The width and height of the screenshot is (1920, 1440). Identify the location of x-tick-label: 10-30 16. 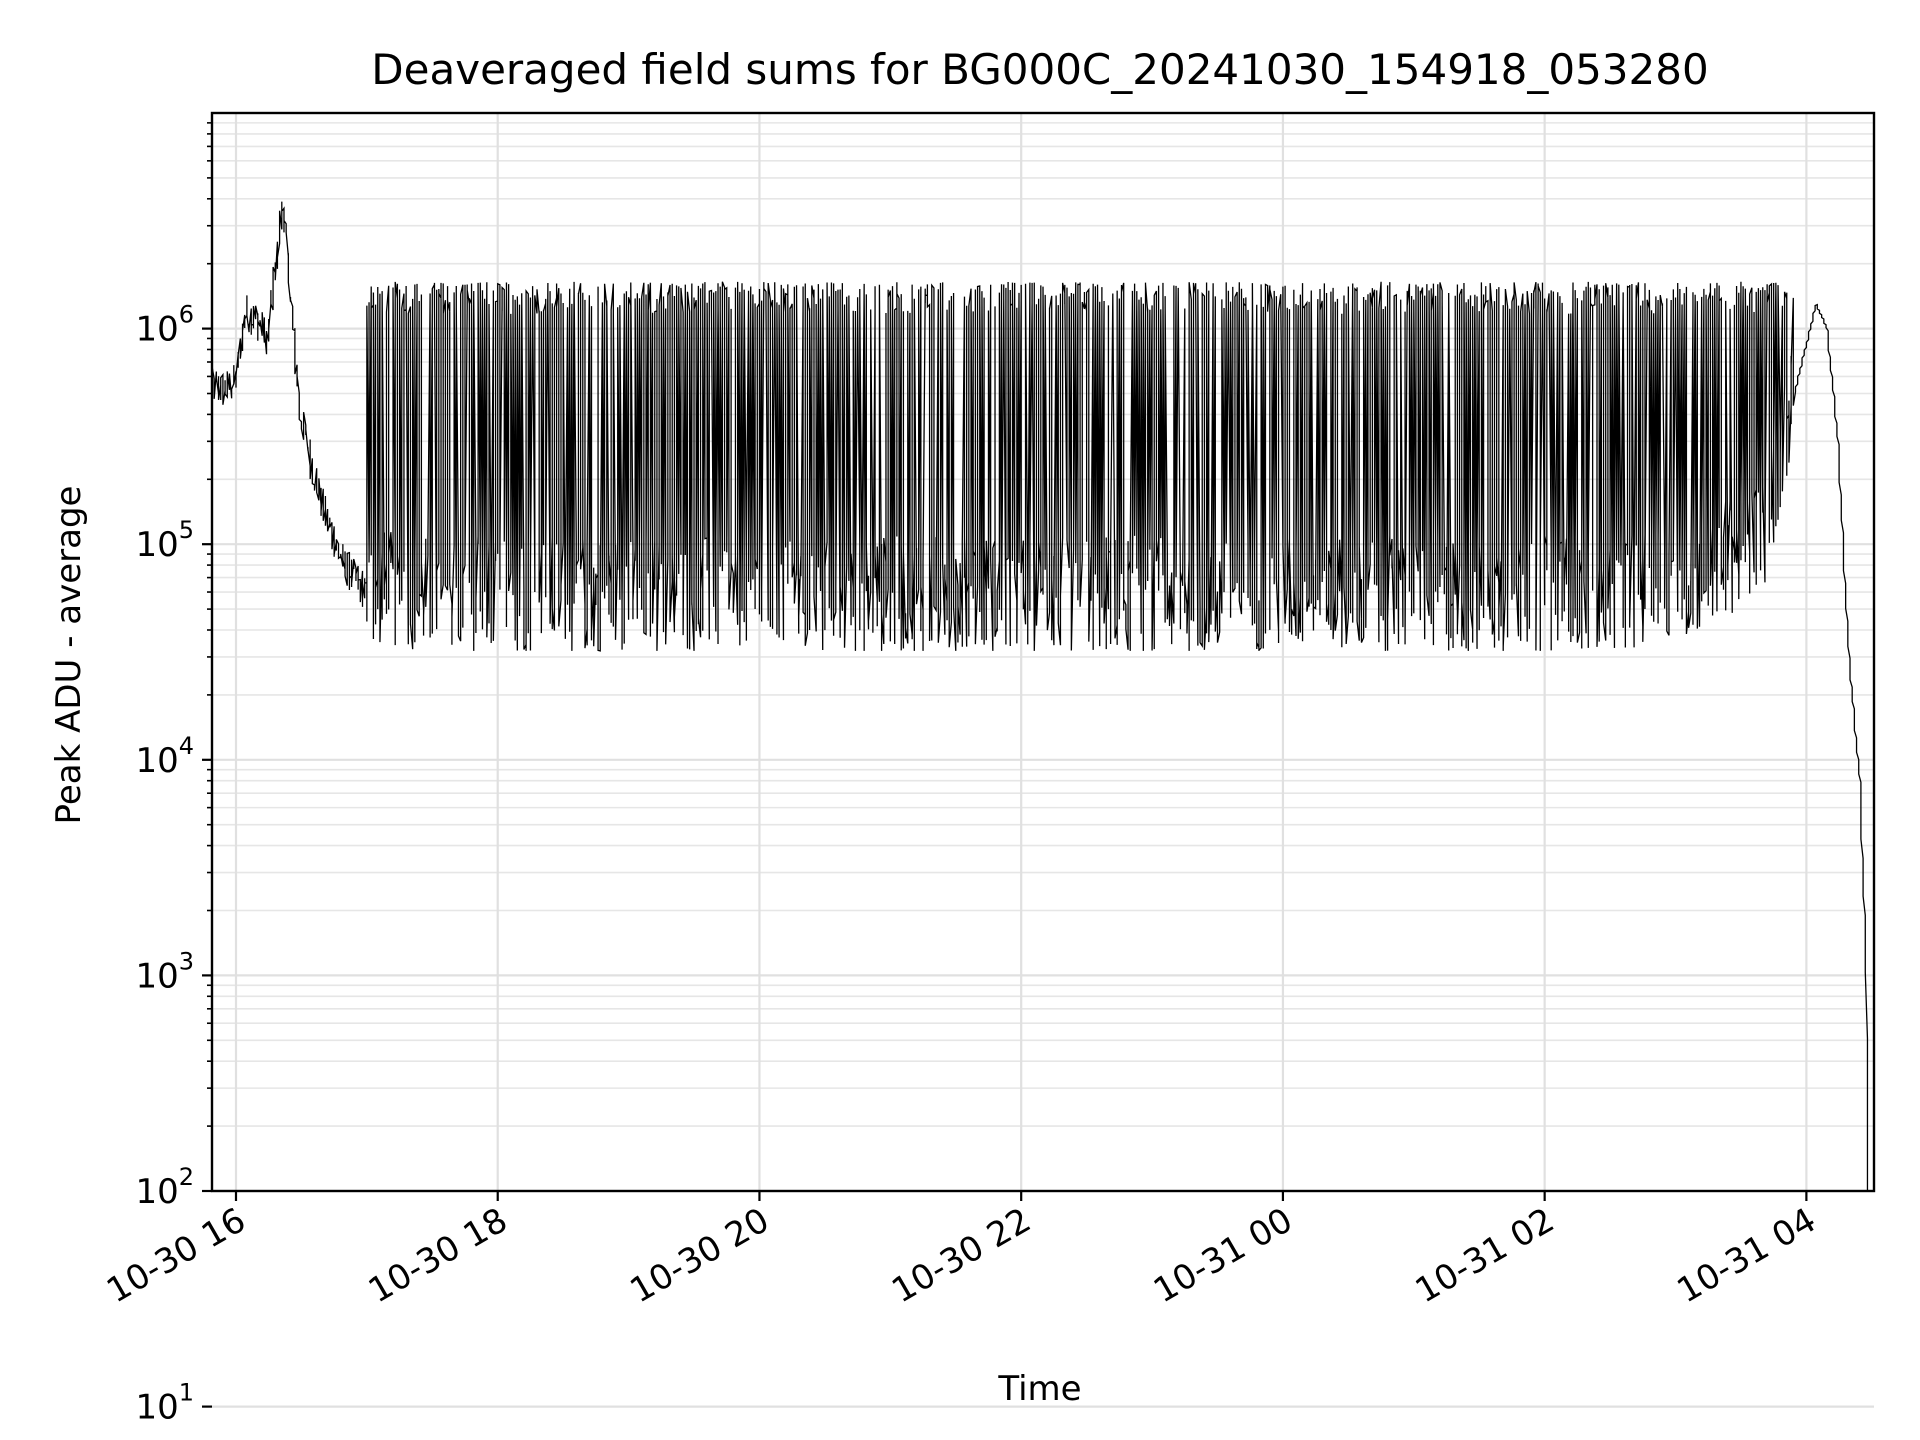
(176, 1255).